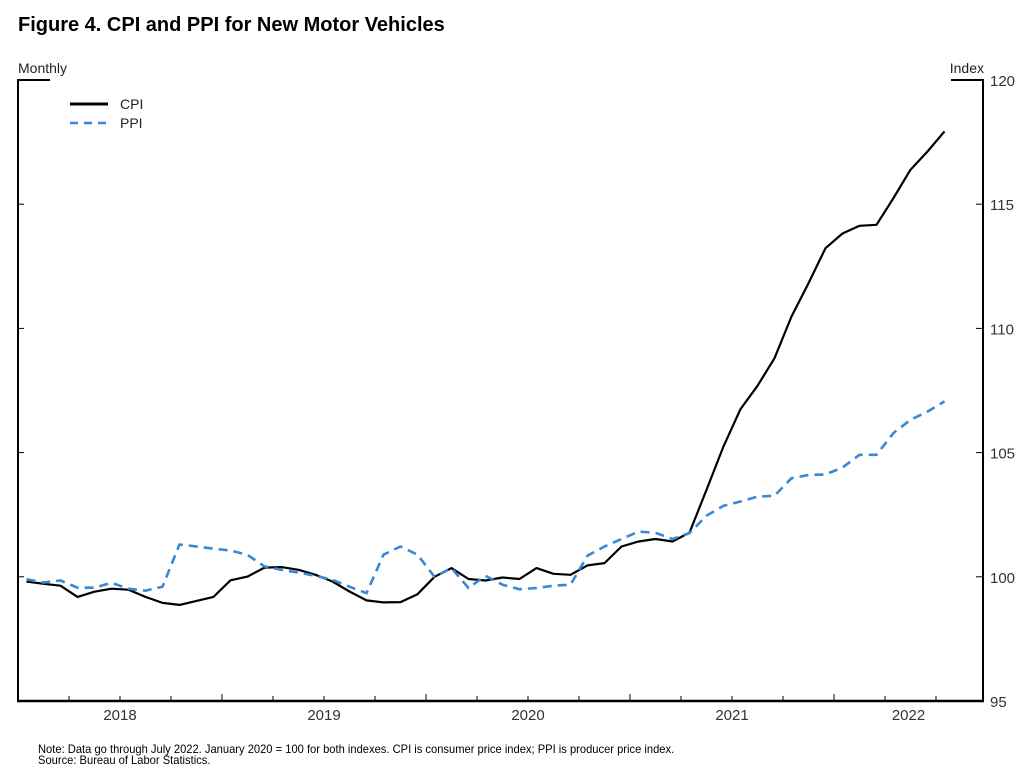 The width and height of the screenshot is (1033, 772). Describe the element at coordinates (1002, 81) in the screenshot. I see `y-tick-label: 120` at that location.